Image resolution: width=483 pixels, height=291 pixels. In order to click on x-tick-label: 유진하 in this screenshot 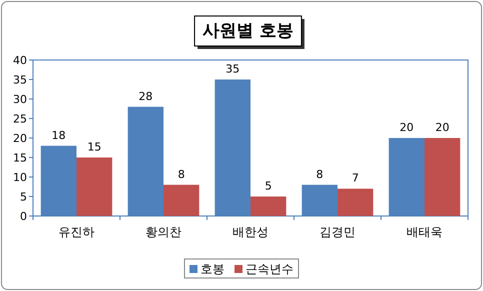, I will do `click(76, 232)`.